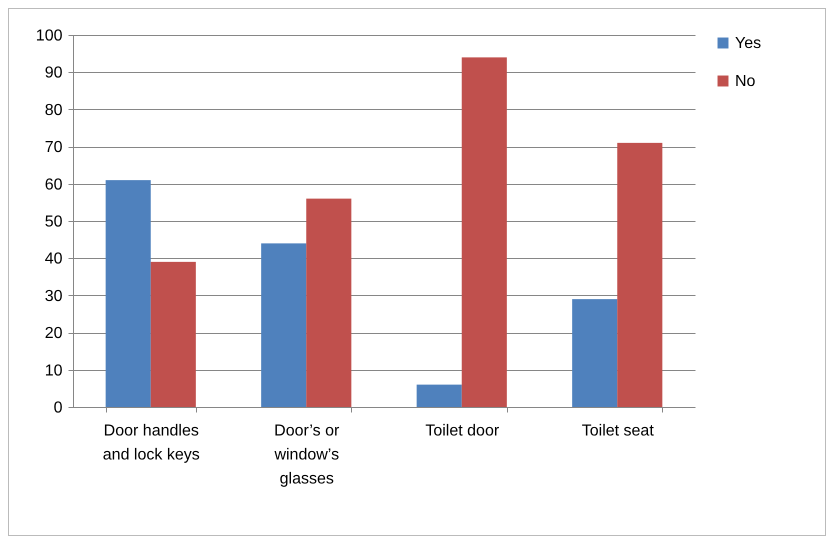 The width and height of the screenshot is (827, 538). I want to click on y-tick-label: 0, so click(58, 408).